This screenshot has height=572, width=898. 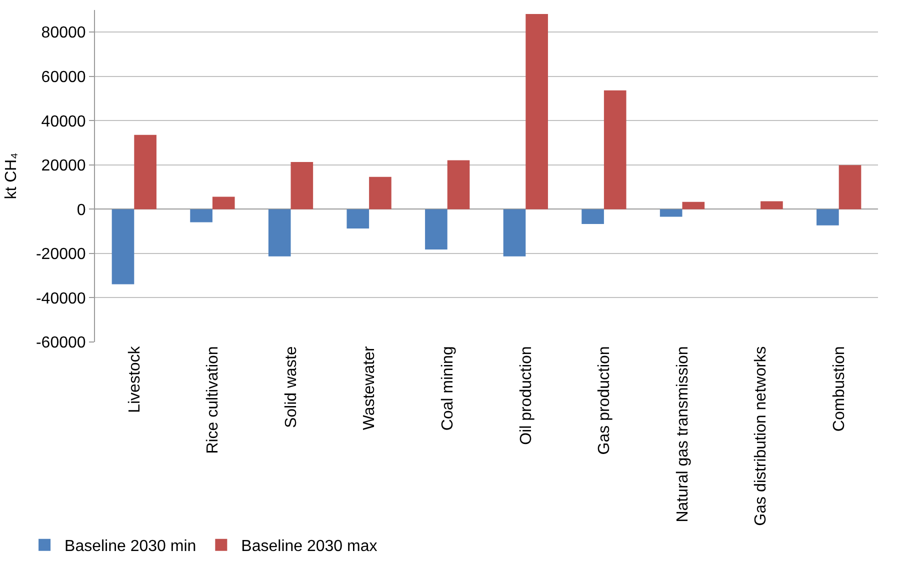 What do you see at coordinates (291, 387) in the screenshot?
I see `x-tick-label: Solid waste` at bounding box center [291, 387].